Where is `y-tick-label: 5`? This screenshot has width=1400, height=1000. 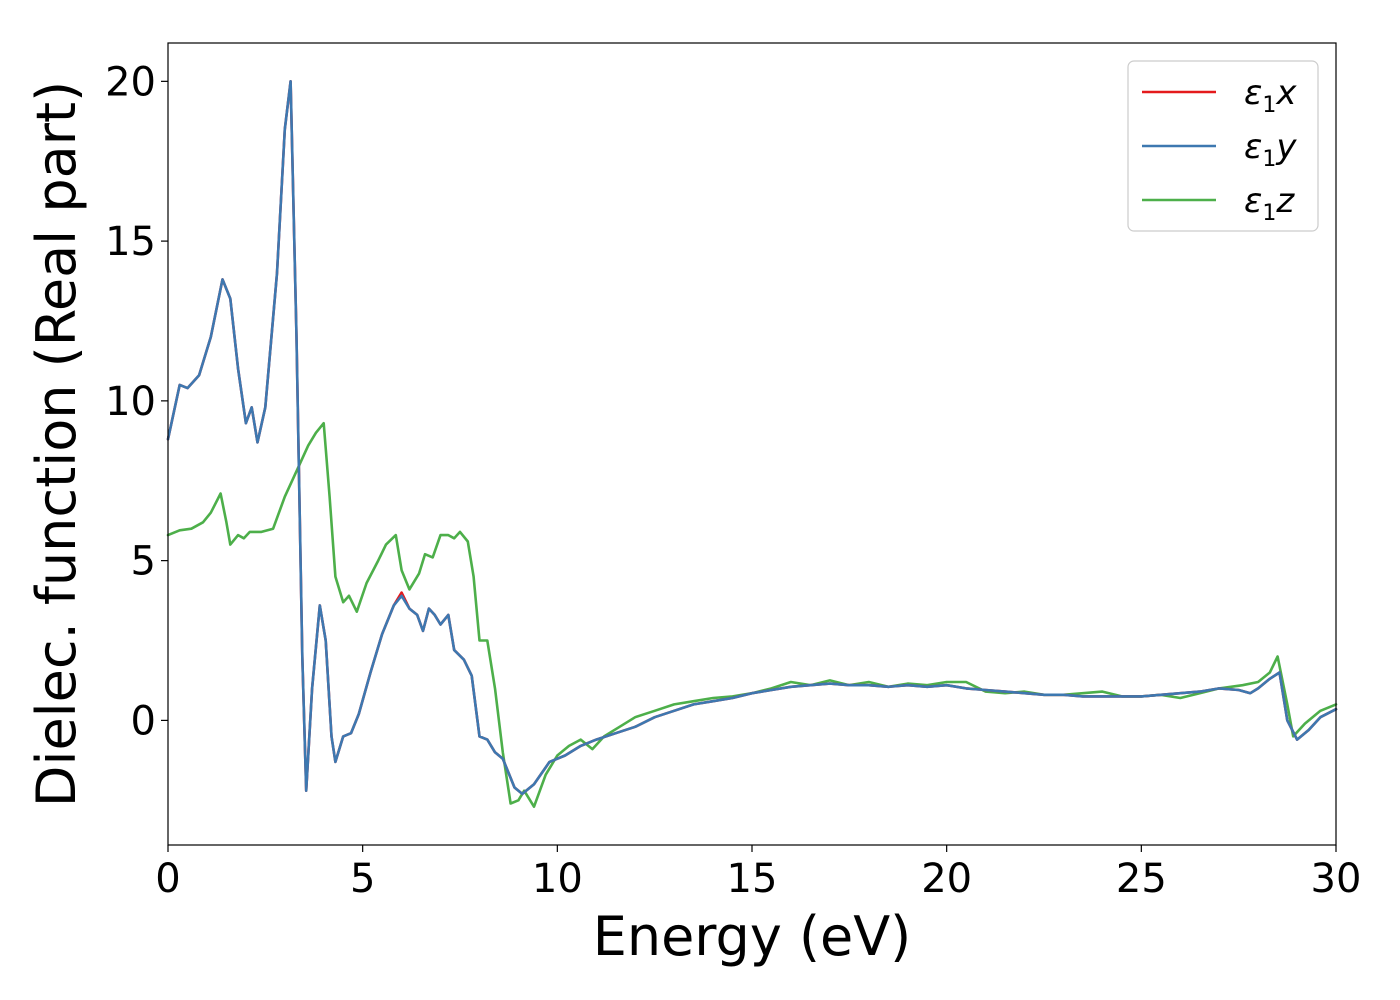 y-tick-label: 5 is located at coordinates (143, 562).